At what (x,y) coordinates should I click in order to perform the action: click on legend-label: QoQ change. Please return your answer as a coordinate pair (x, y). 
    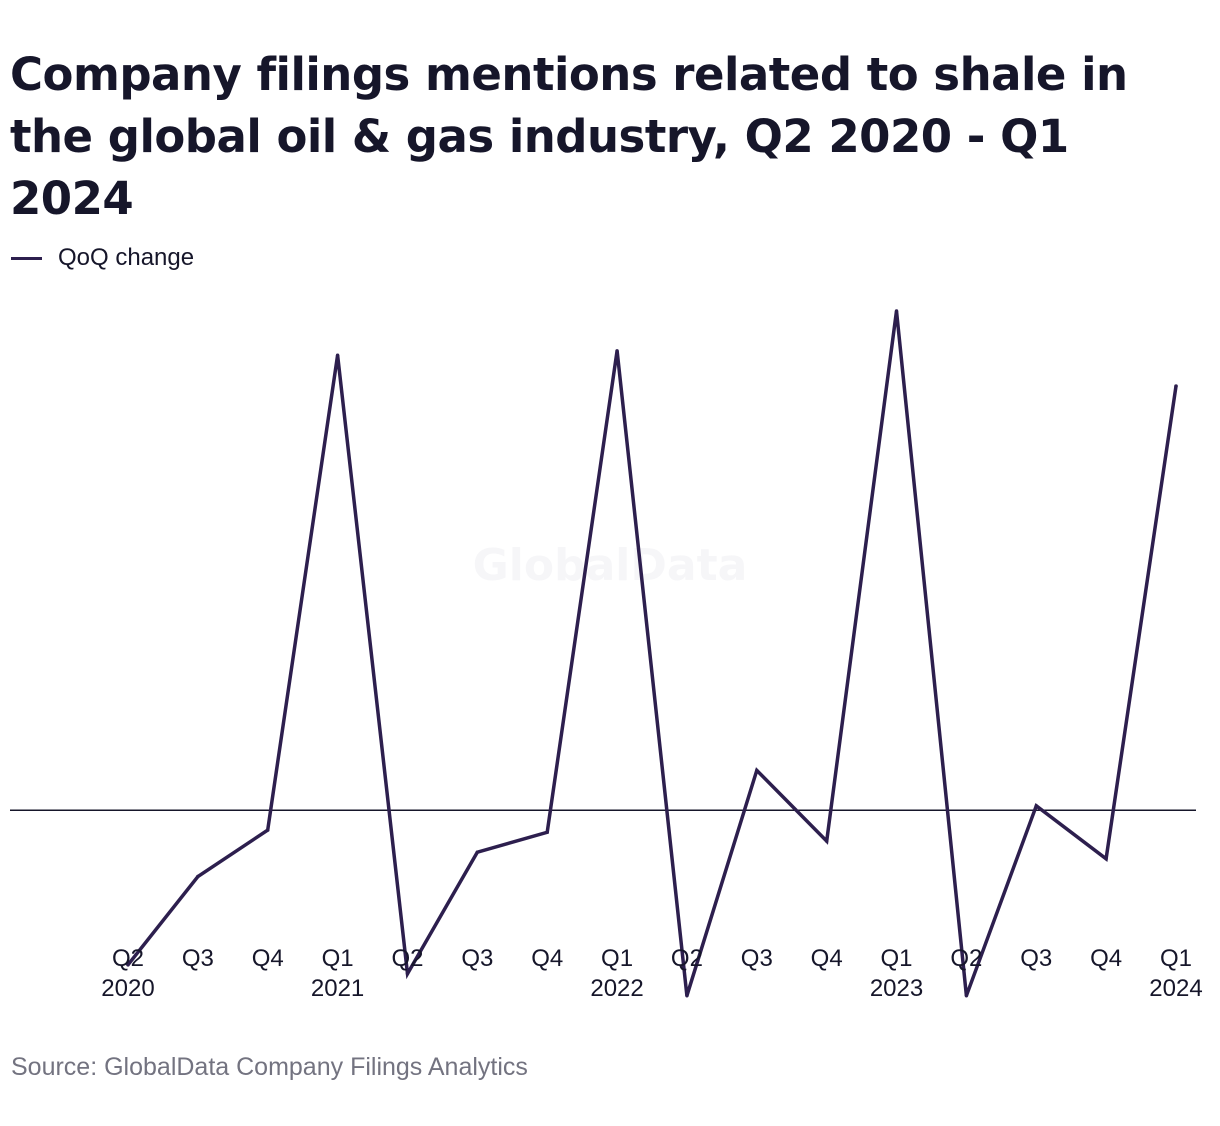
    Looking at the image, I should click on (126, 257).